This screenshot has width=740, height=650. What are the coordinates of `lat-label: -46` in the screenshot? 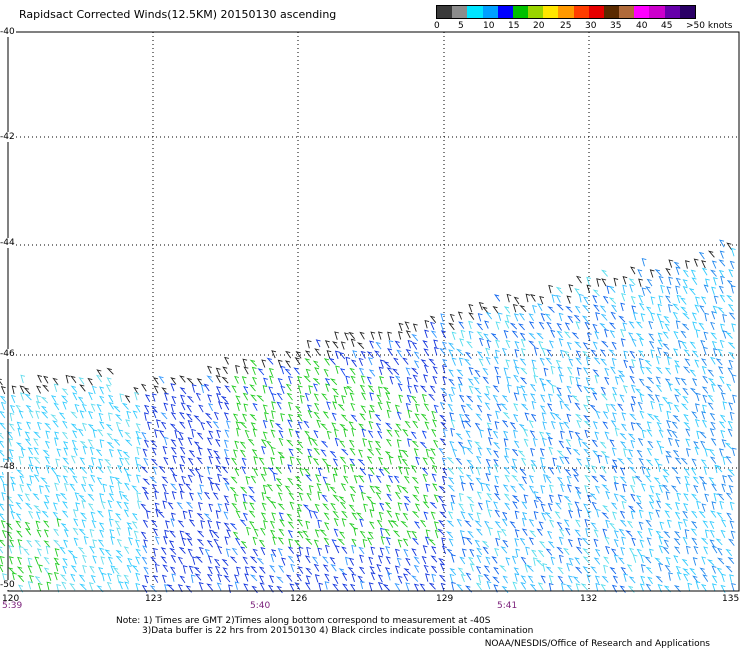 It's located at (8, 354).